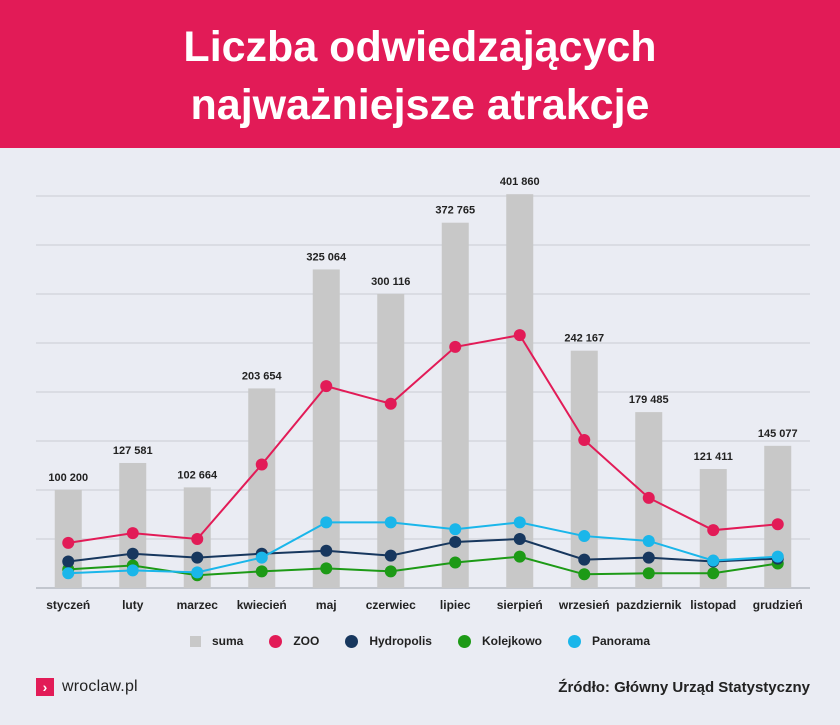  Describe the element at coordinates (326, 428) in the screenshot. I see `bar-maj` at that location.